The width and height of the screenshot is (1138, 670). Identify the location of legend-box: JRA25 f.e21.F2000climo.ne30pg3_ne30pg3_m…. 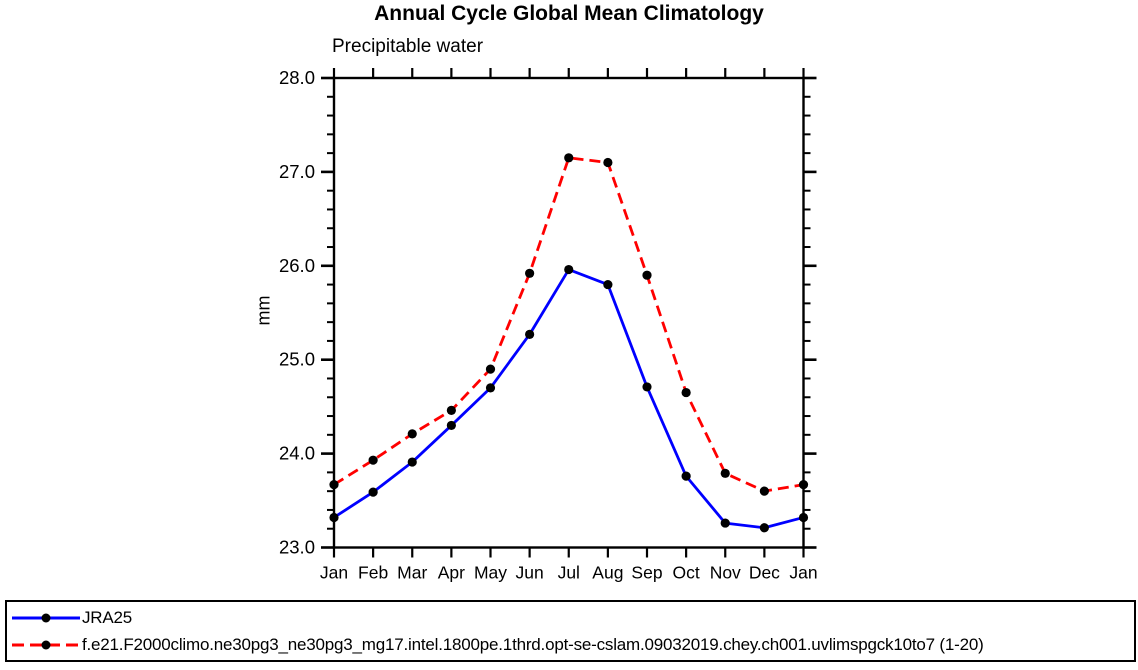
(570, 631).